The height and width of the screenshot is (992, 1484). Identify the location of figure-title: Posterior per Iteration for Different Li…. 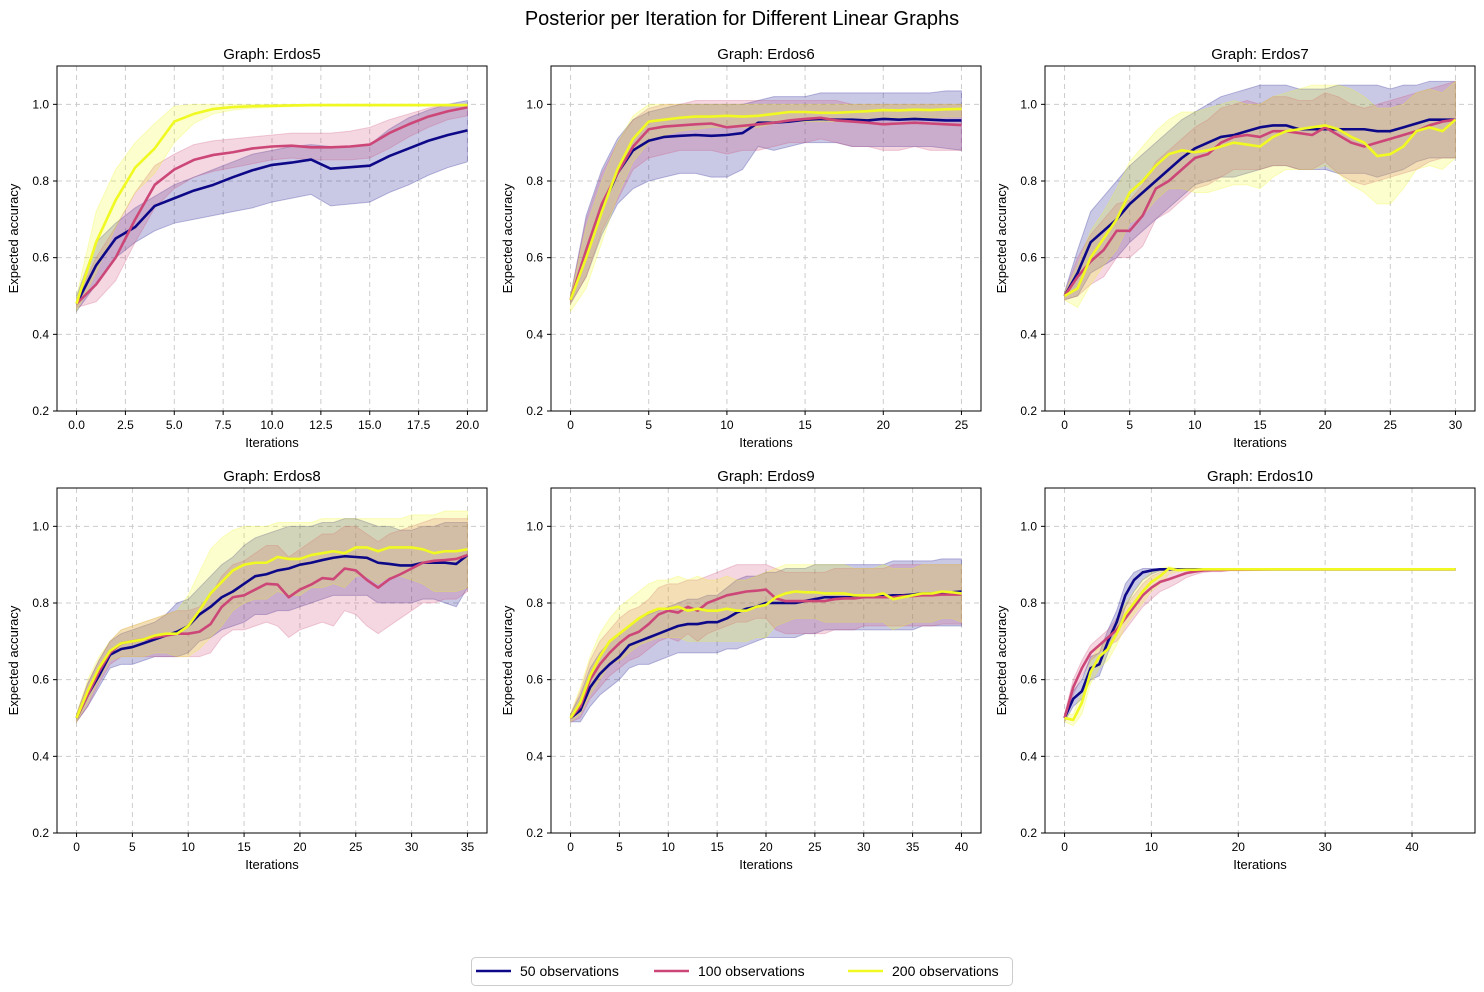
(742, 19).